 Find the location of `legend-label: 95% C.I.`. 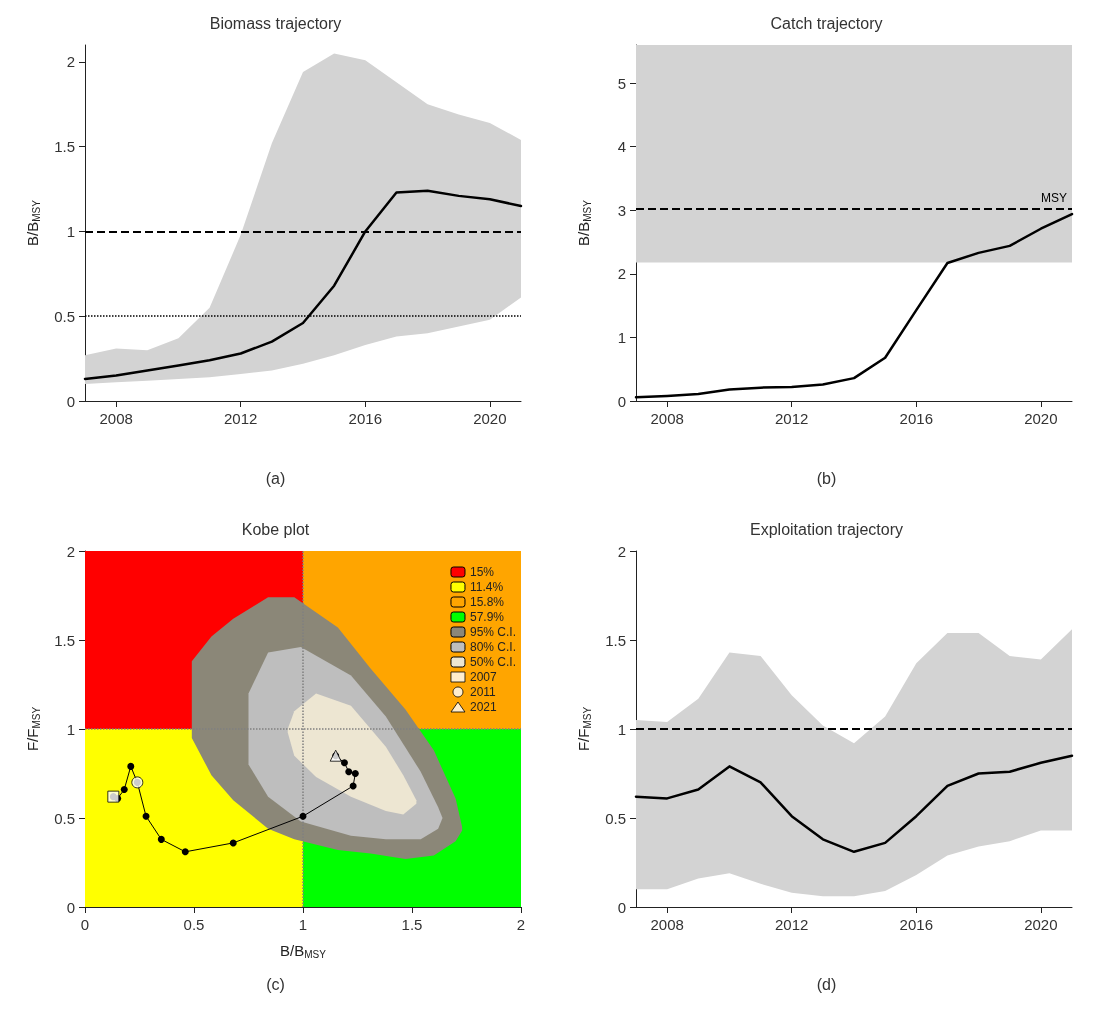

legend-label: 95% C.I. is located at coordinates (493, 632).